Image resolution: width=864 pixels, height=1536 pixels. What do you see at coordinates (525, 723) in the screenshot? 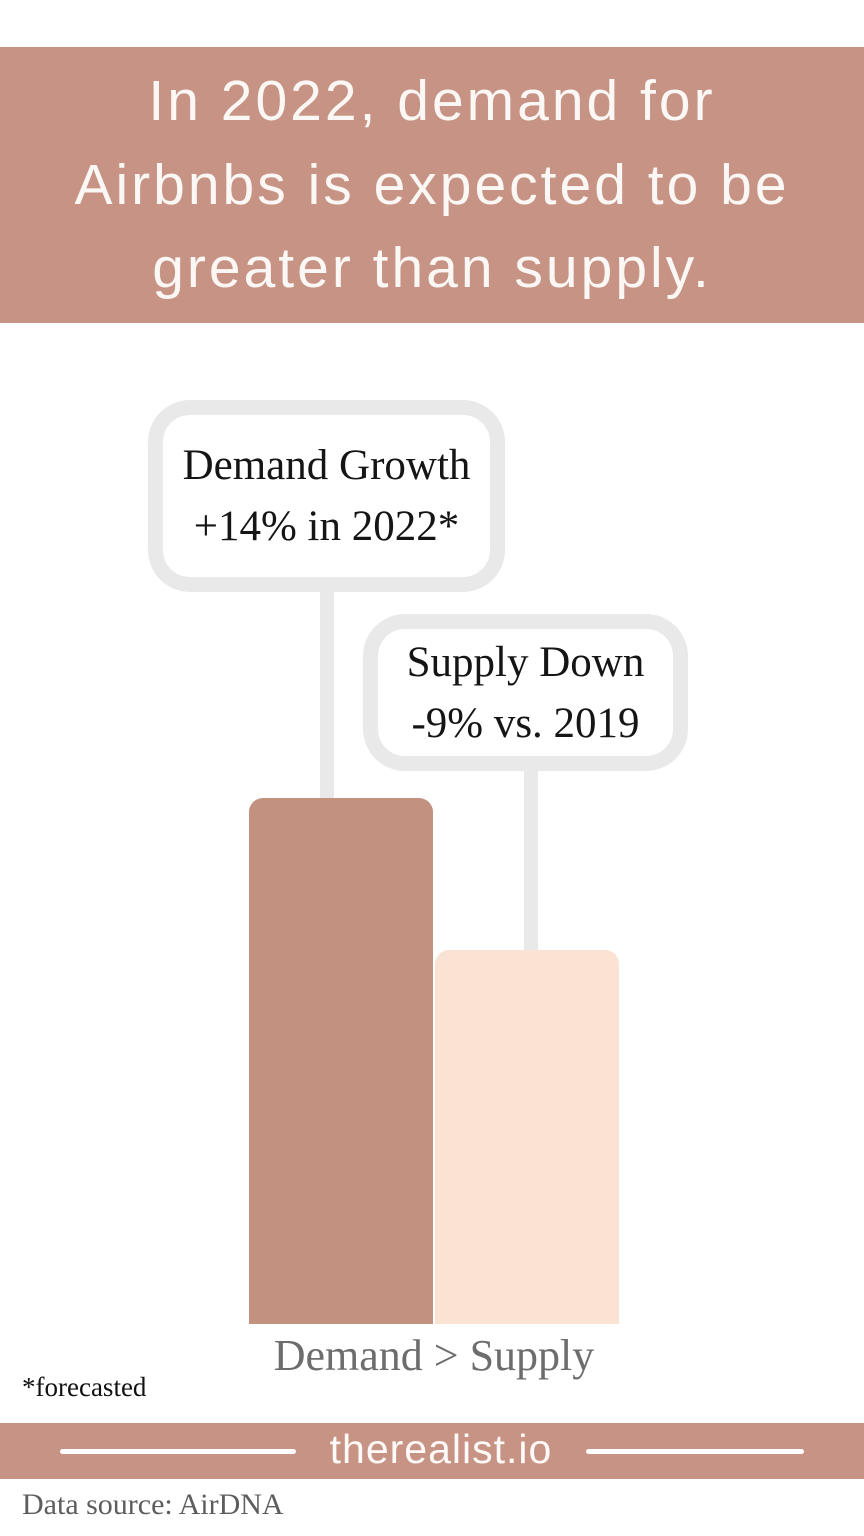
I see `supply-callout-value: -9% vs. 2019` at bounding box center [525, 723].